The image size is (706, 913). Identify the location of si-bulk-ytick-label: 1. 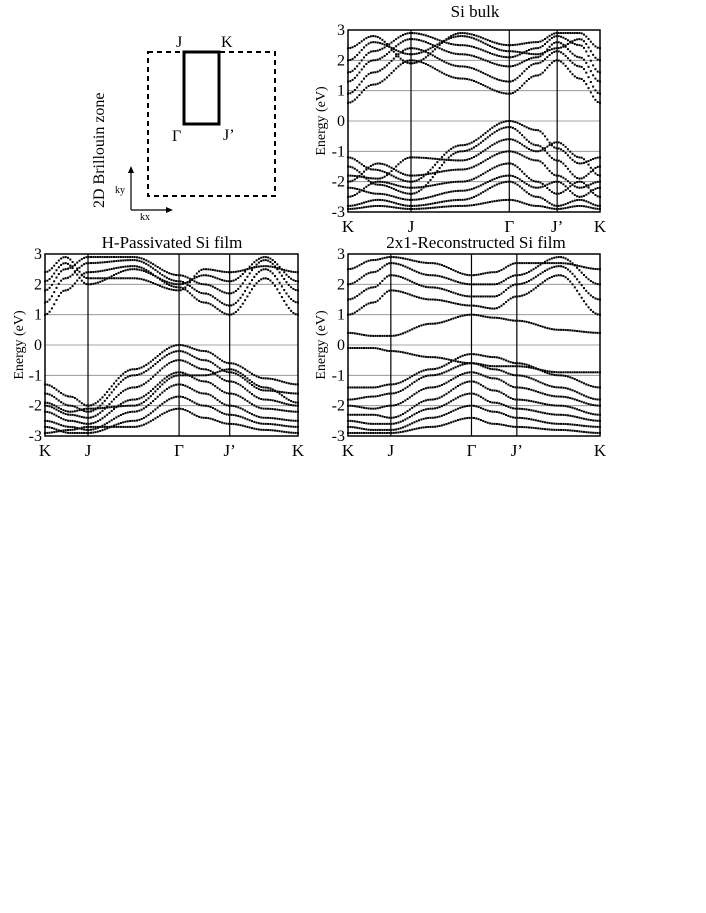
(341, 91).